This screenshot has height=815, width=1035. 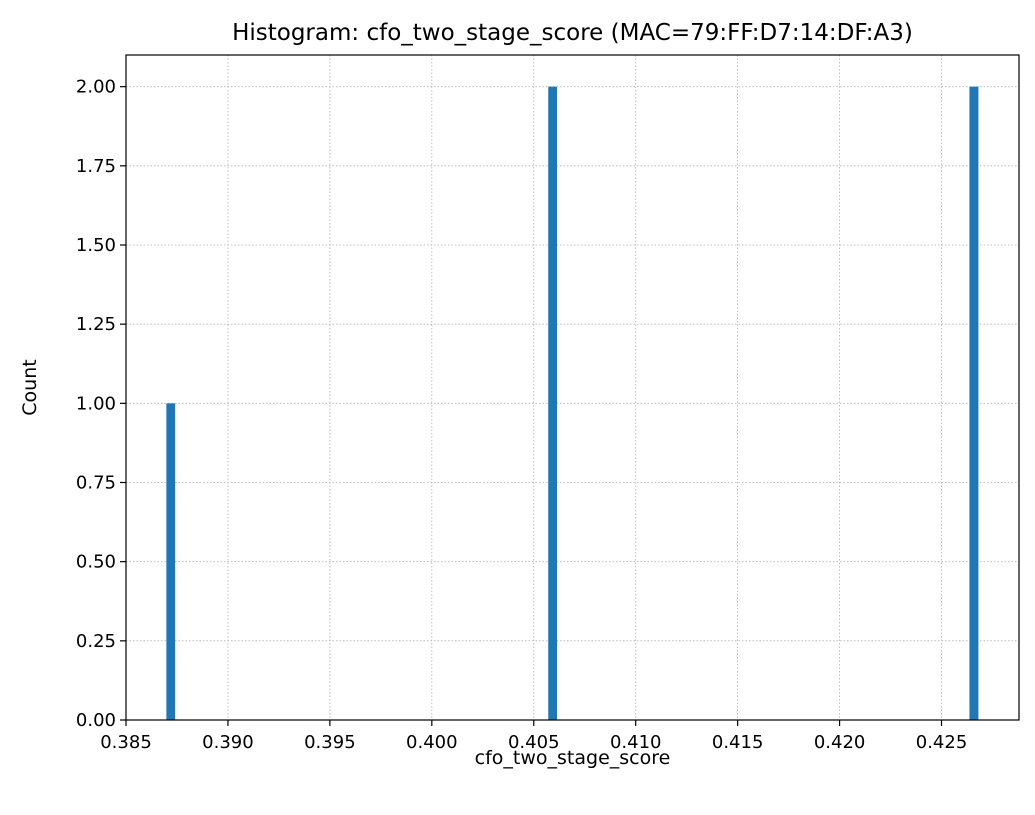 I want to click on y-tick-label: 1.50, so click(x=96, y=245).